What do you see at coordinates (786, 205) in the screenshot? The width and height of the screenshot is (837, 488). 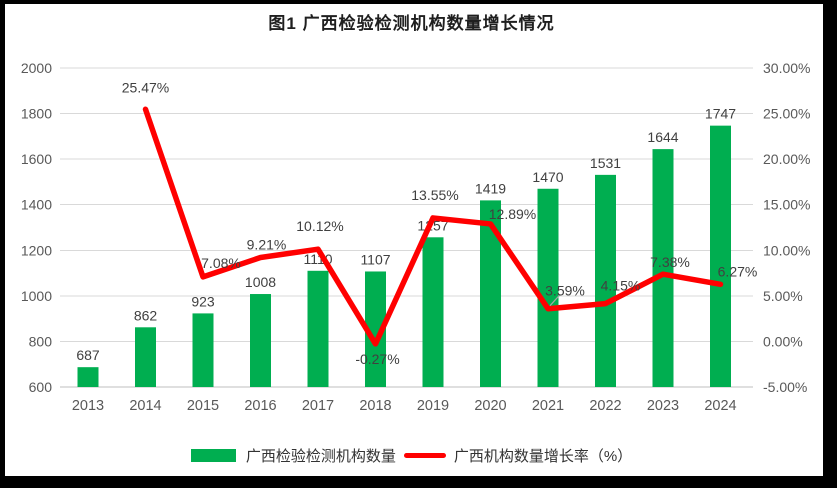 I see `right-axis-tick-label: 15.00%` at bounding box center [786, 205].